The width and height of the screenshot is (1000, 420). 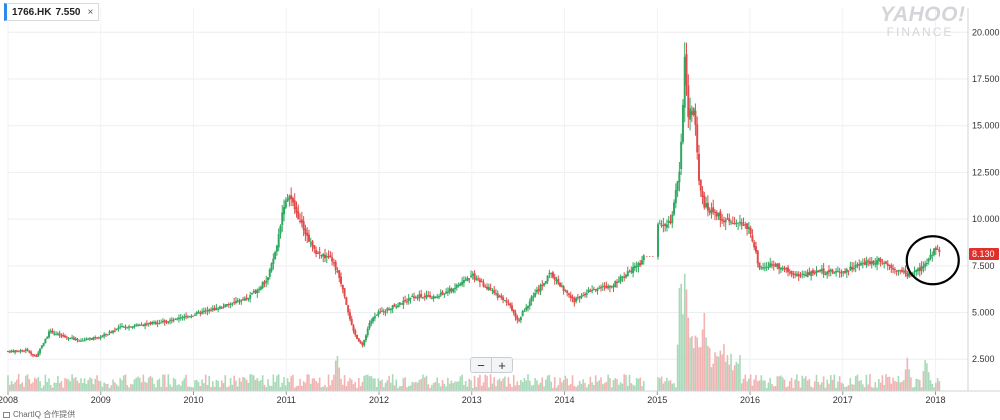 What do you see at coordinates (52, 12) in the screenshot?
I see `symbol-chip: 1766.HK 7.550 ×` at bounding box center [52, 12].